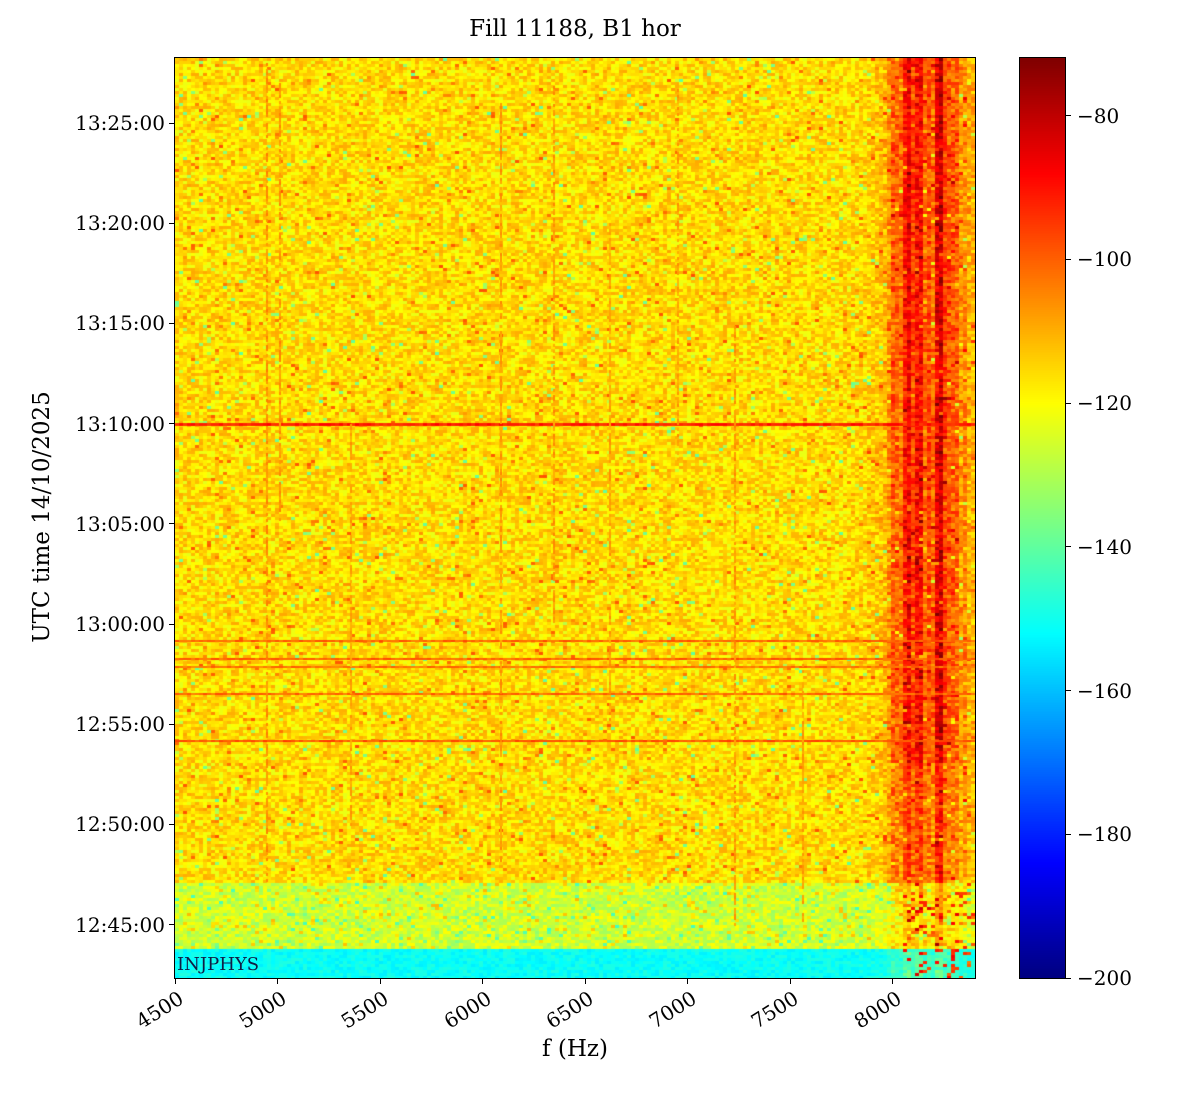 The height and width of the screenshot is (1100, 1200). What do you see at coordinates (120, 924) in the screenshot?
I see `y-tick-label: 12:45:00` at bounding box center [120, 924].